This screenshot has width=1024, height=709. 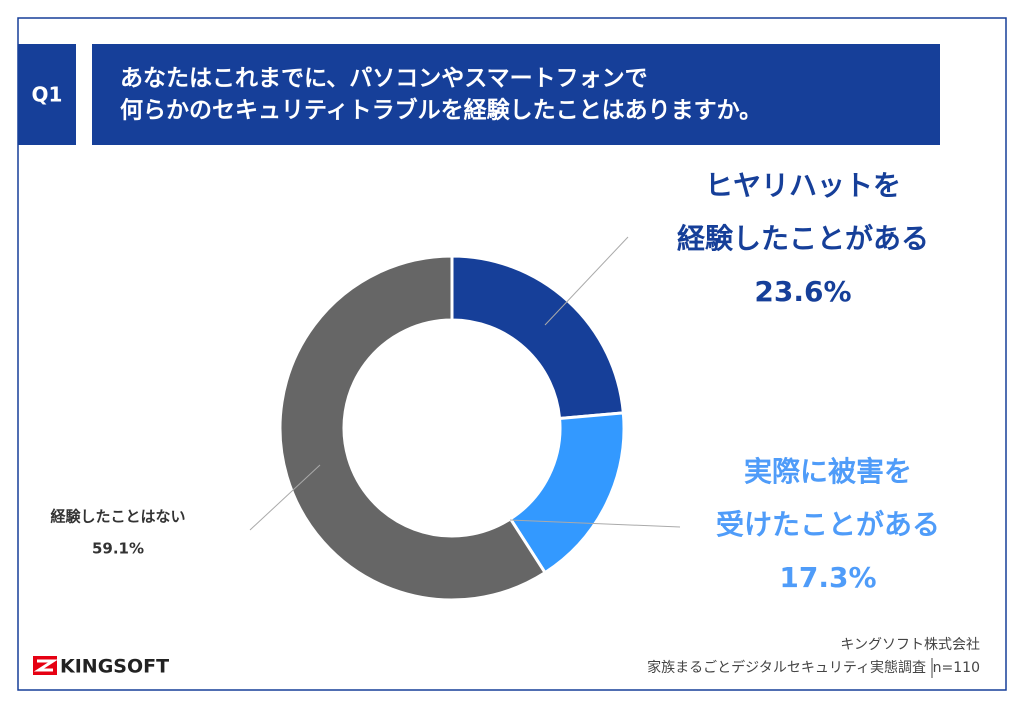 I want to click on segment-label: 経験したことはない, so click(x=117, y=517).